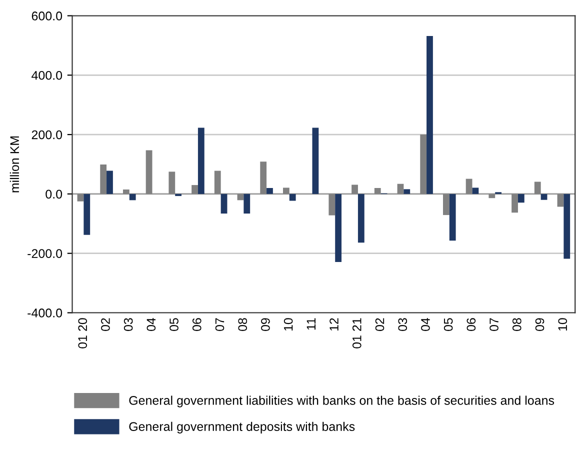  I want to click on legend-label: General government liabilities with banks on the basis of securities and loans, so click(341, 402).